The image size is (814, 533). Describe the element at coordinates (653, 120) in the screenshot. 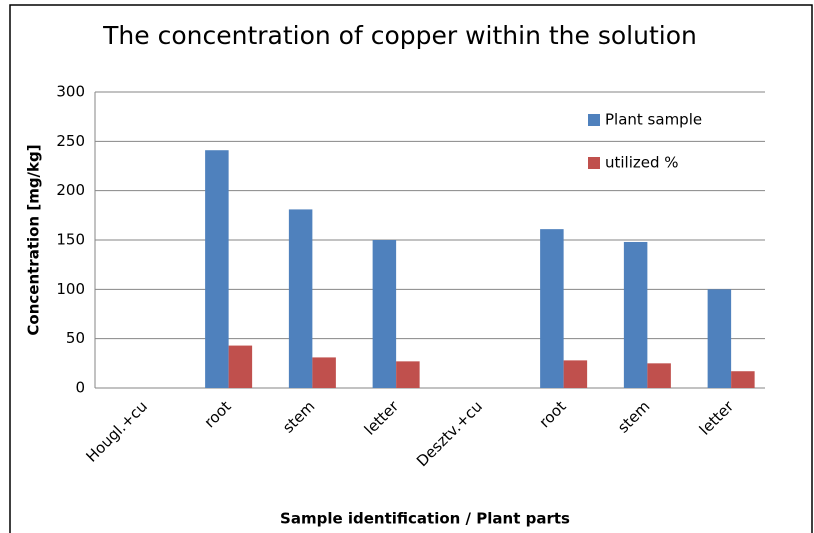

I see `legend-label: Plant sample` at that location.